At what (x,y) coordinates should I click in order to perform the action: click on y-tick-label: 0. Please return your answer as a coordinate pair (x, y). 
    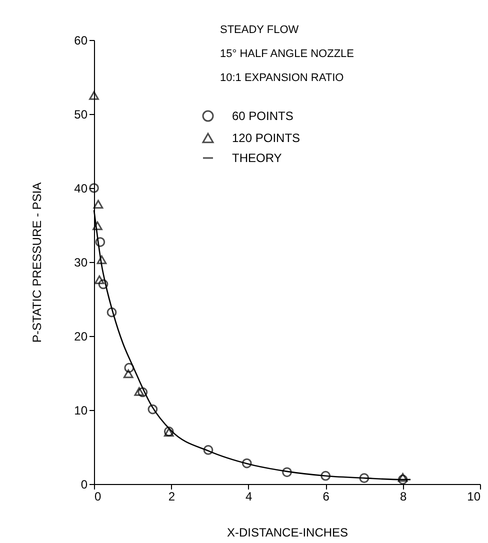
    Looking at the image, I should click on (84, 485).